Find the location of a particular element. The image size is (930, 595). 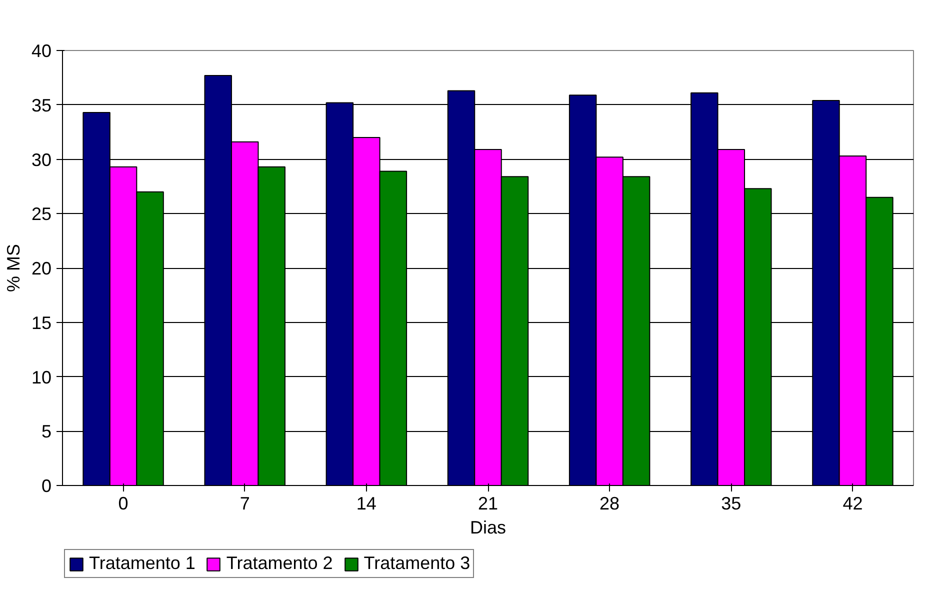

x-axis-title: Dias is located at coordinates (488, 528).